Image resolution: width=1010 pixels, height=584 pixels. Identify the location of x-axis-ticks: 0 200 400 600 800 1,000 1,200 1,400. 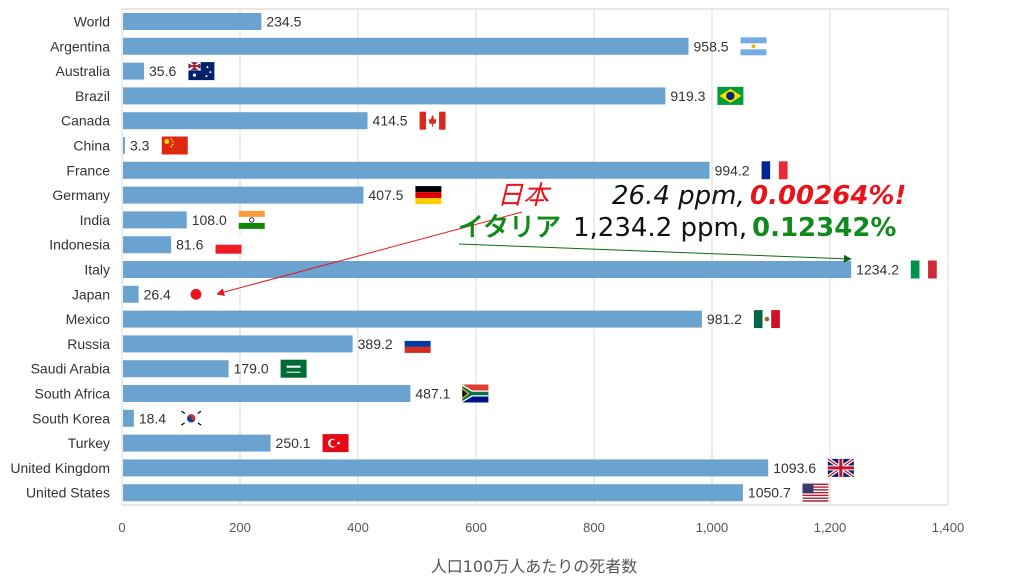
(541, 527).